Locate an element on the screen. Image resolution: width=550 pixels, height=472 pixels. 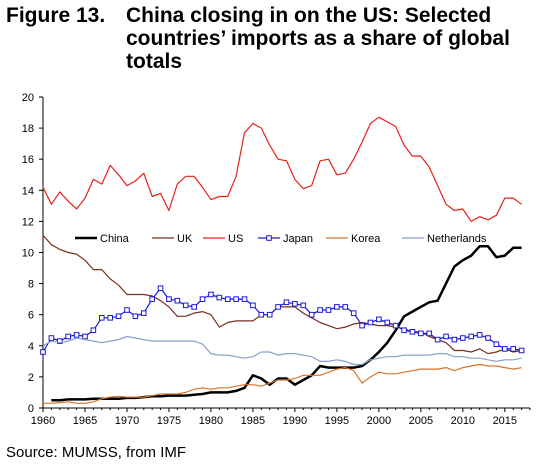
series-netherlands is located at coordinates (282, 350).